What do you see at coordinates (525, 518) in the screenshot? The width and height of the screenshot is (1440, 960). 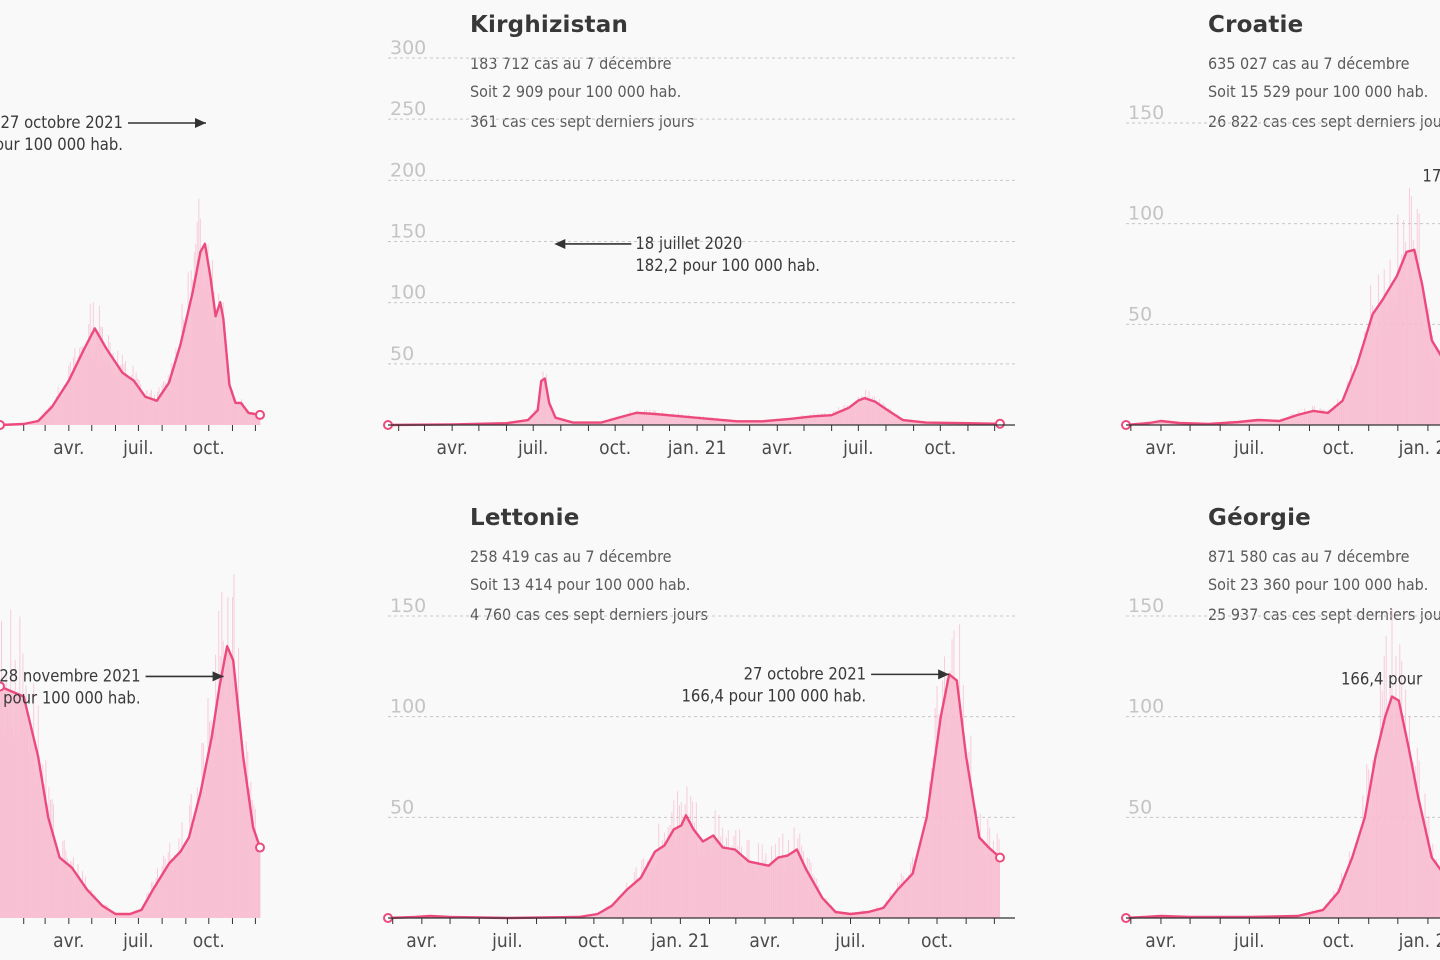 I see `panel-title: Lettonie` at bounding box center [525, 518].